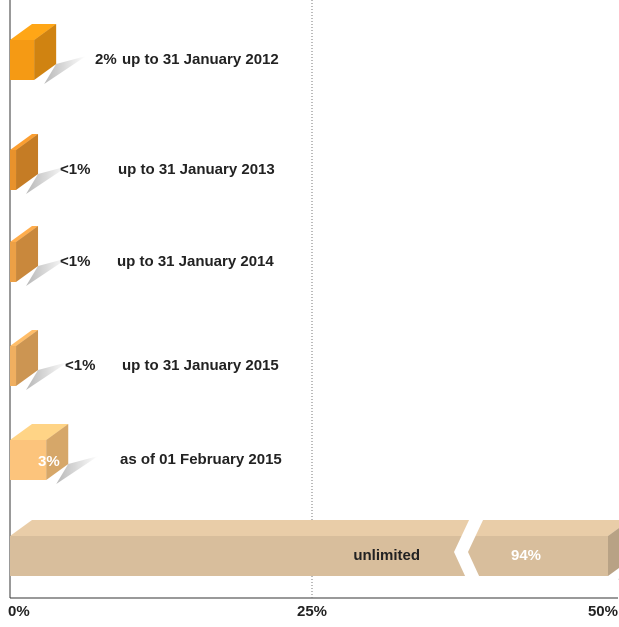 The image size is (619, 627). I want to click on category-label: unlimited, so click(386, 555).